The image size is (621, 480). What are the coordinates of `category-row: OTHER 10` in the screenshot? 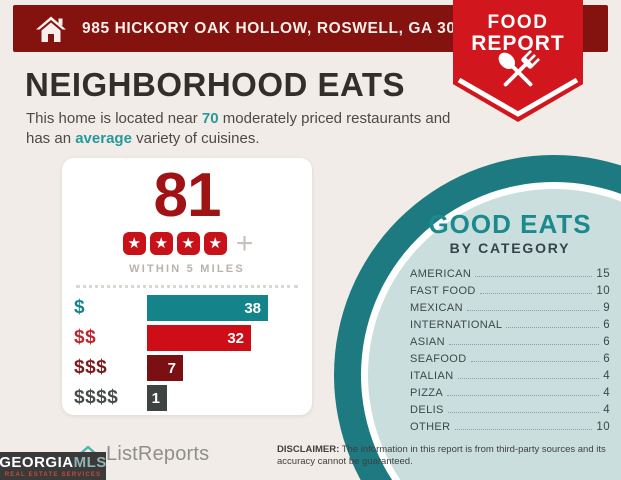 It's located at (510, 429).